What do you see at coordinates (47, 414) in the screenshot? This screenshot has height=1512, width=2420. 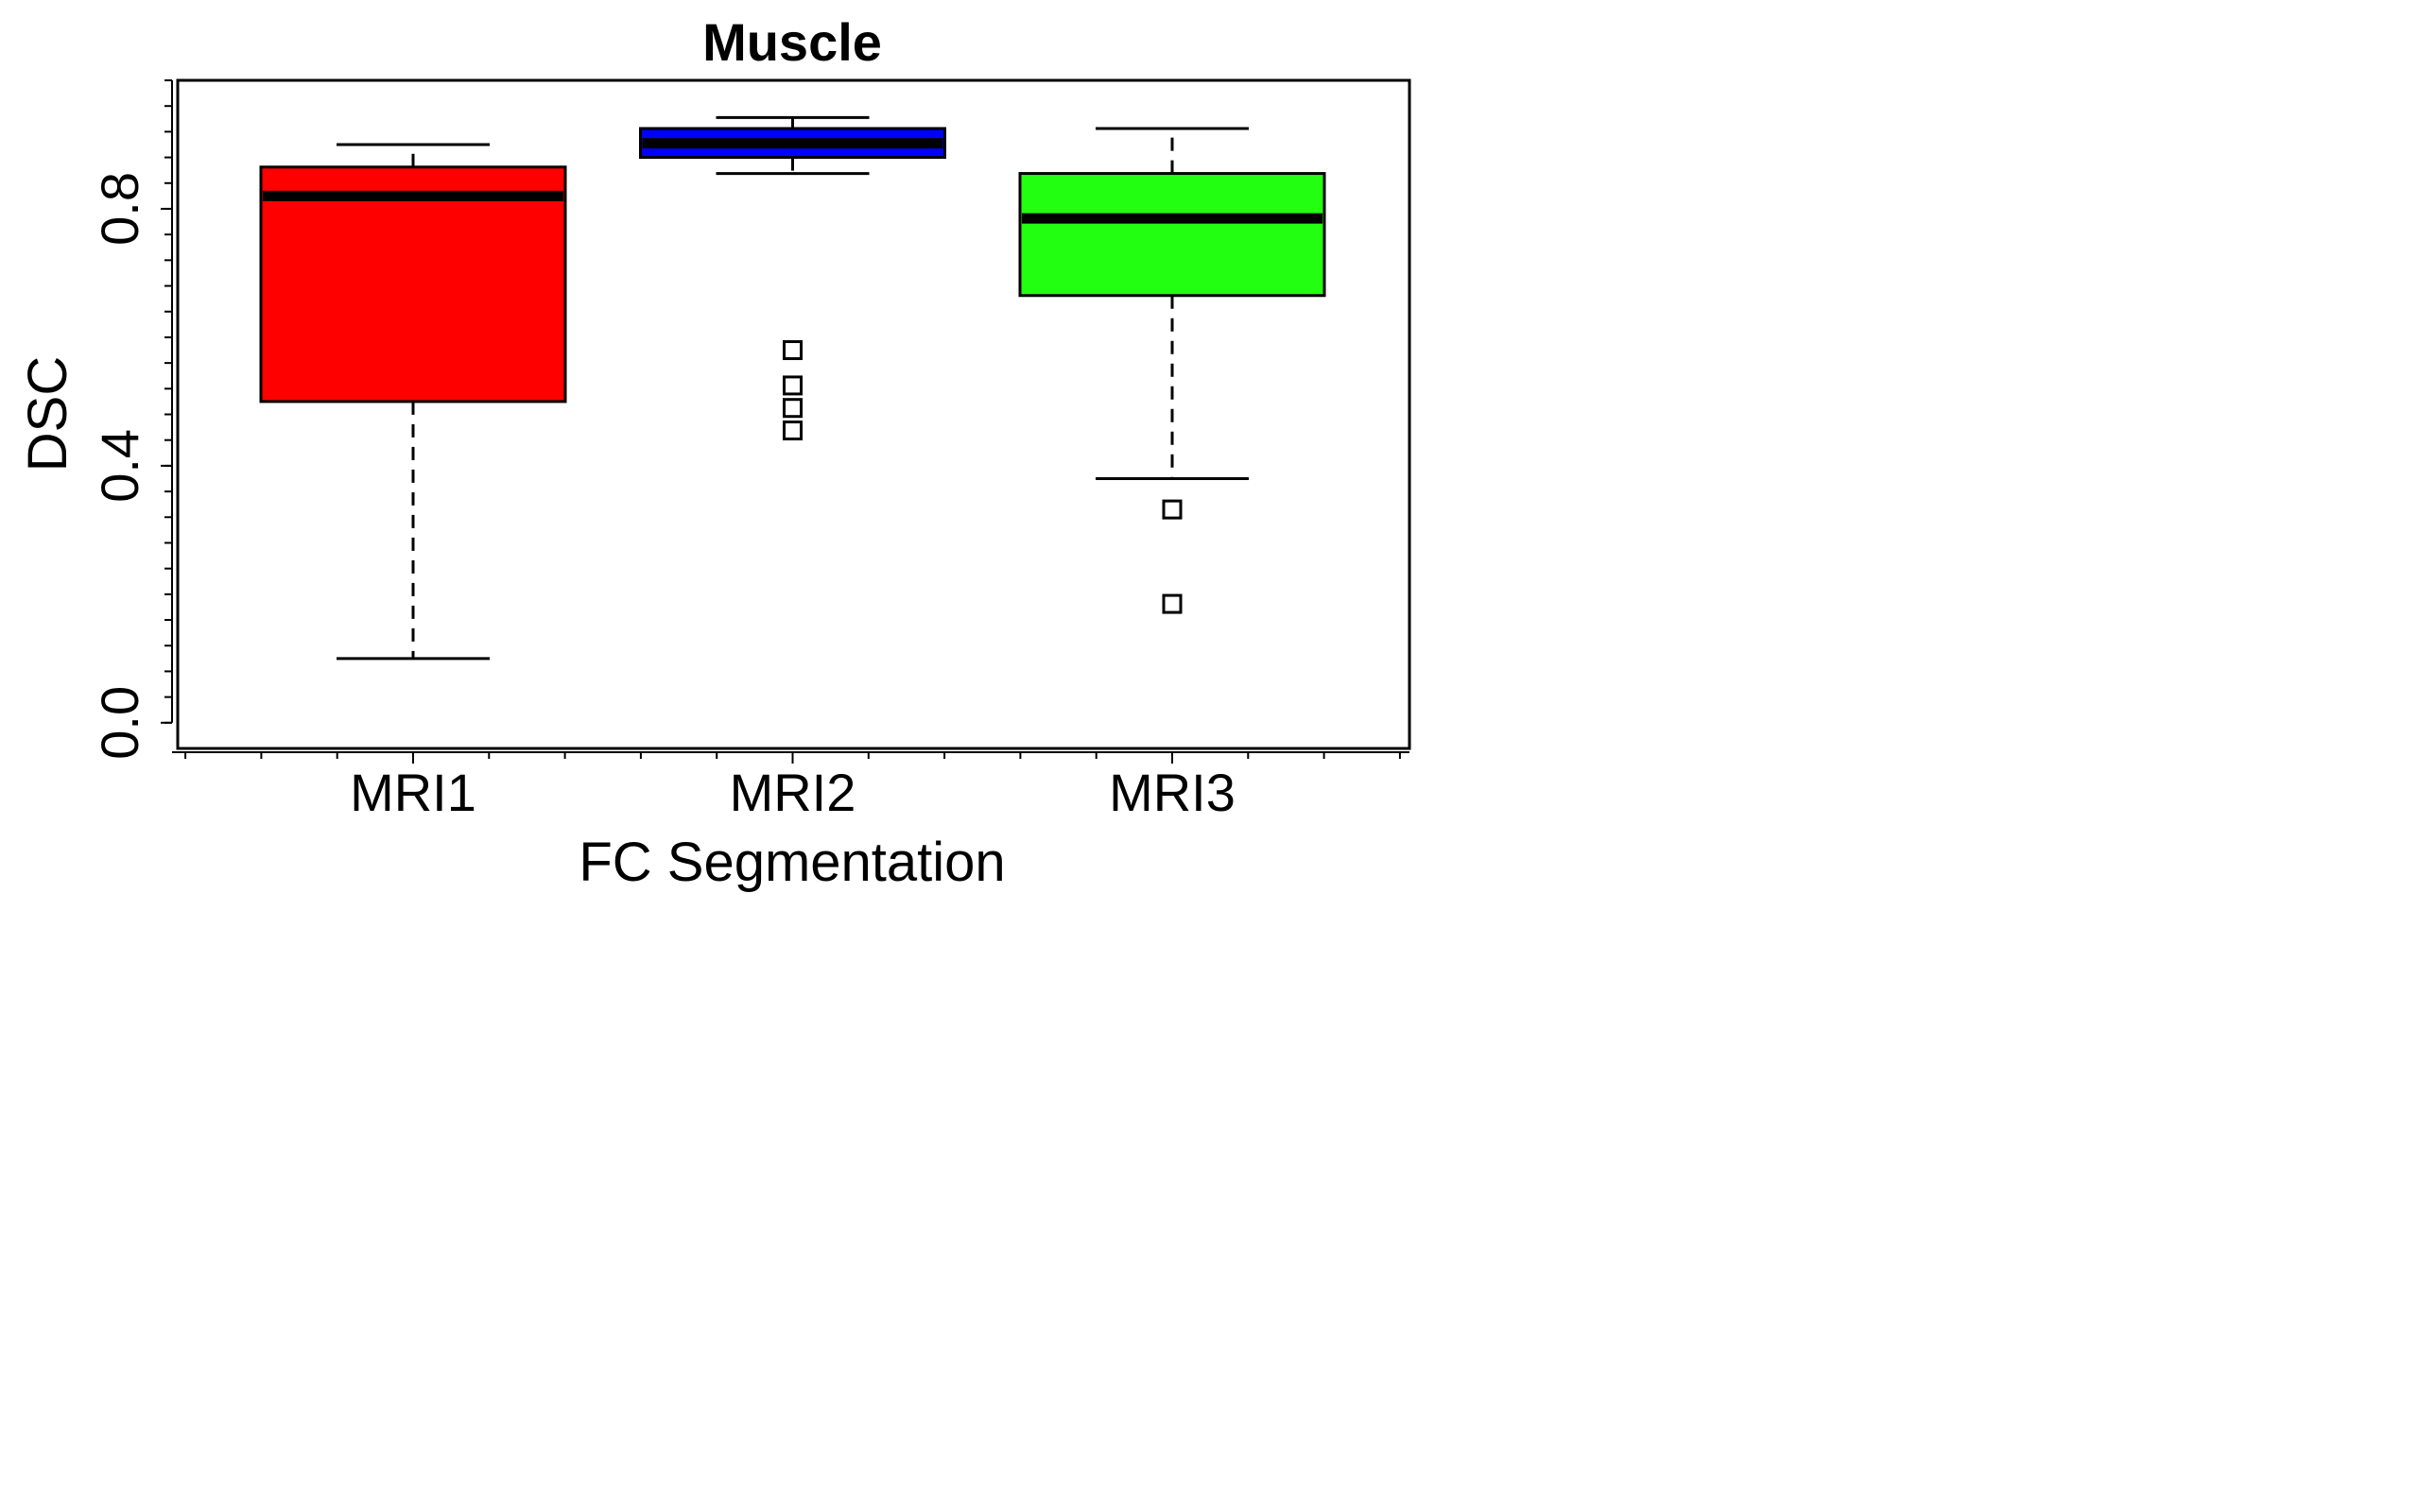 I see `y-axis-label: DSC` at bounding box center [47, 414].